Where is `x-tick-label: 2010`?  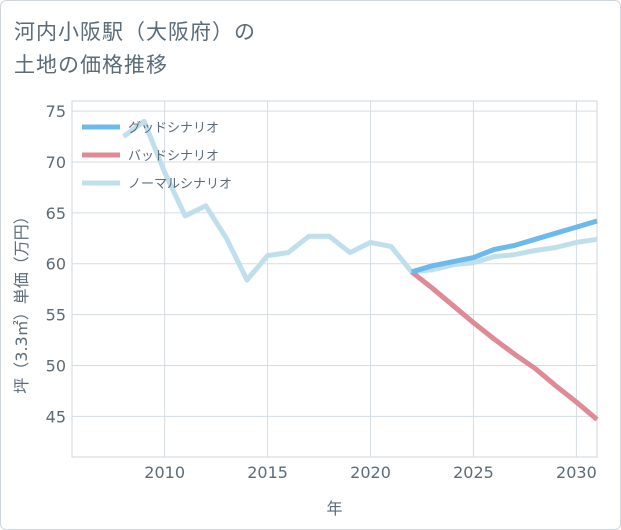 x-tick-label: 2010 is located at coordinates (164, 472).